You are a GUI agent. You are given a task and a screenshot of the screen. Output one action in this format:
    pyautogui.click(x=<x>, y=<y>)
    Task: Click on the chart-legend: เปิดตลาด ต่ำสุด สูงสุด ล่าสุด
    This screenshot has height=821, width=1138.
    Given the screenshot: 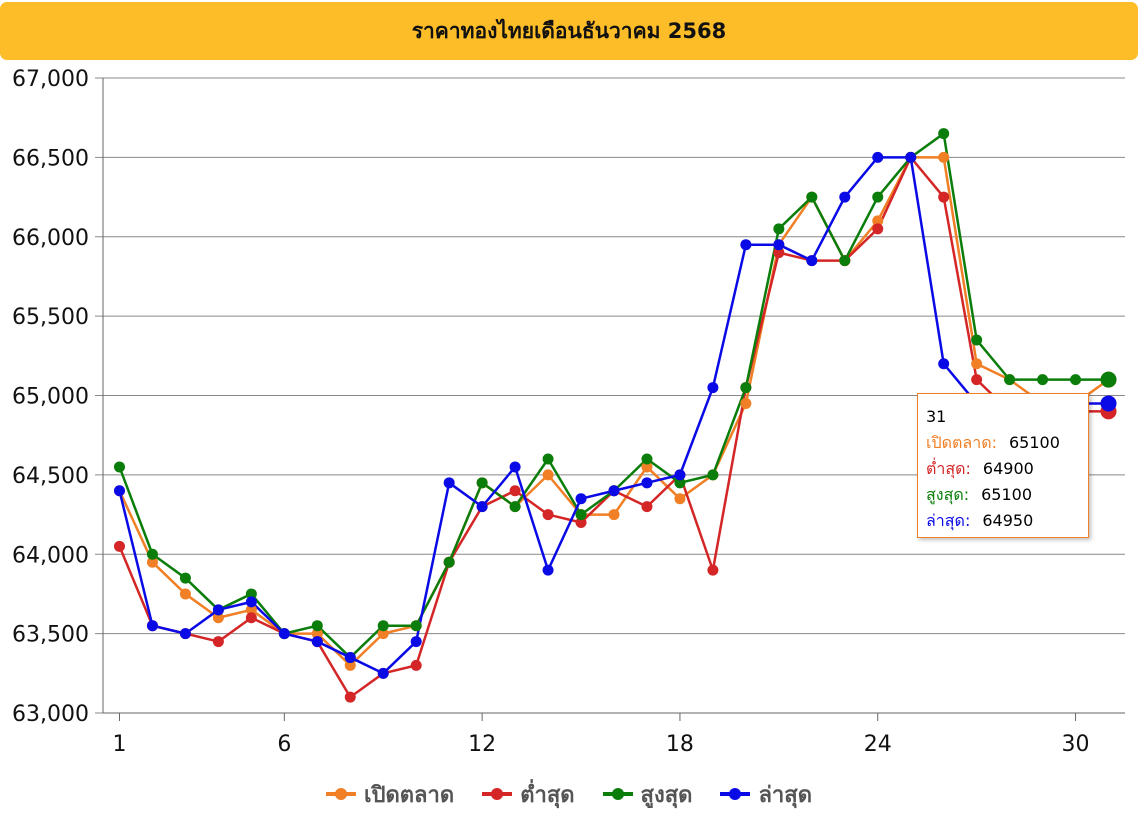 What is the action you would take?
    pyautogui.click(x=569, y=794)
    